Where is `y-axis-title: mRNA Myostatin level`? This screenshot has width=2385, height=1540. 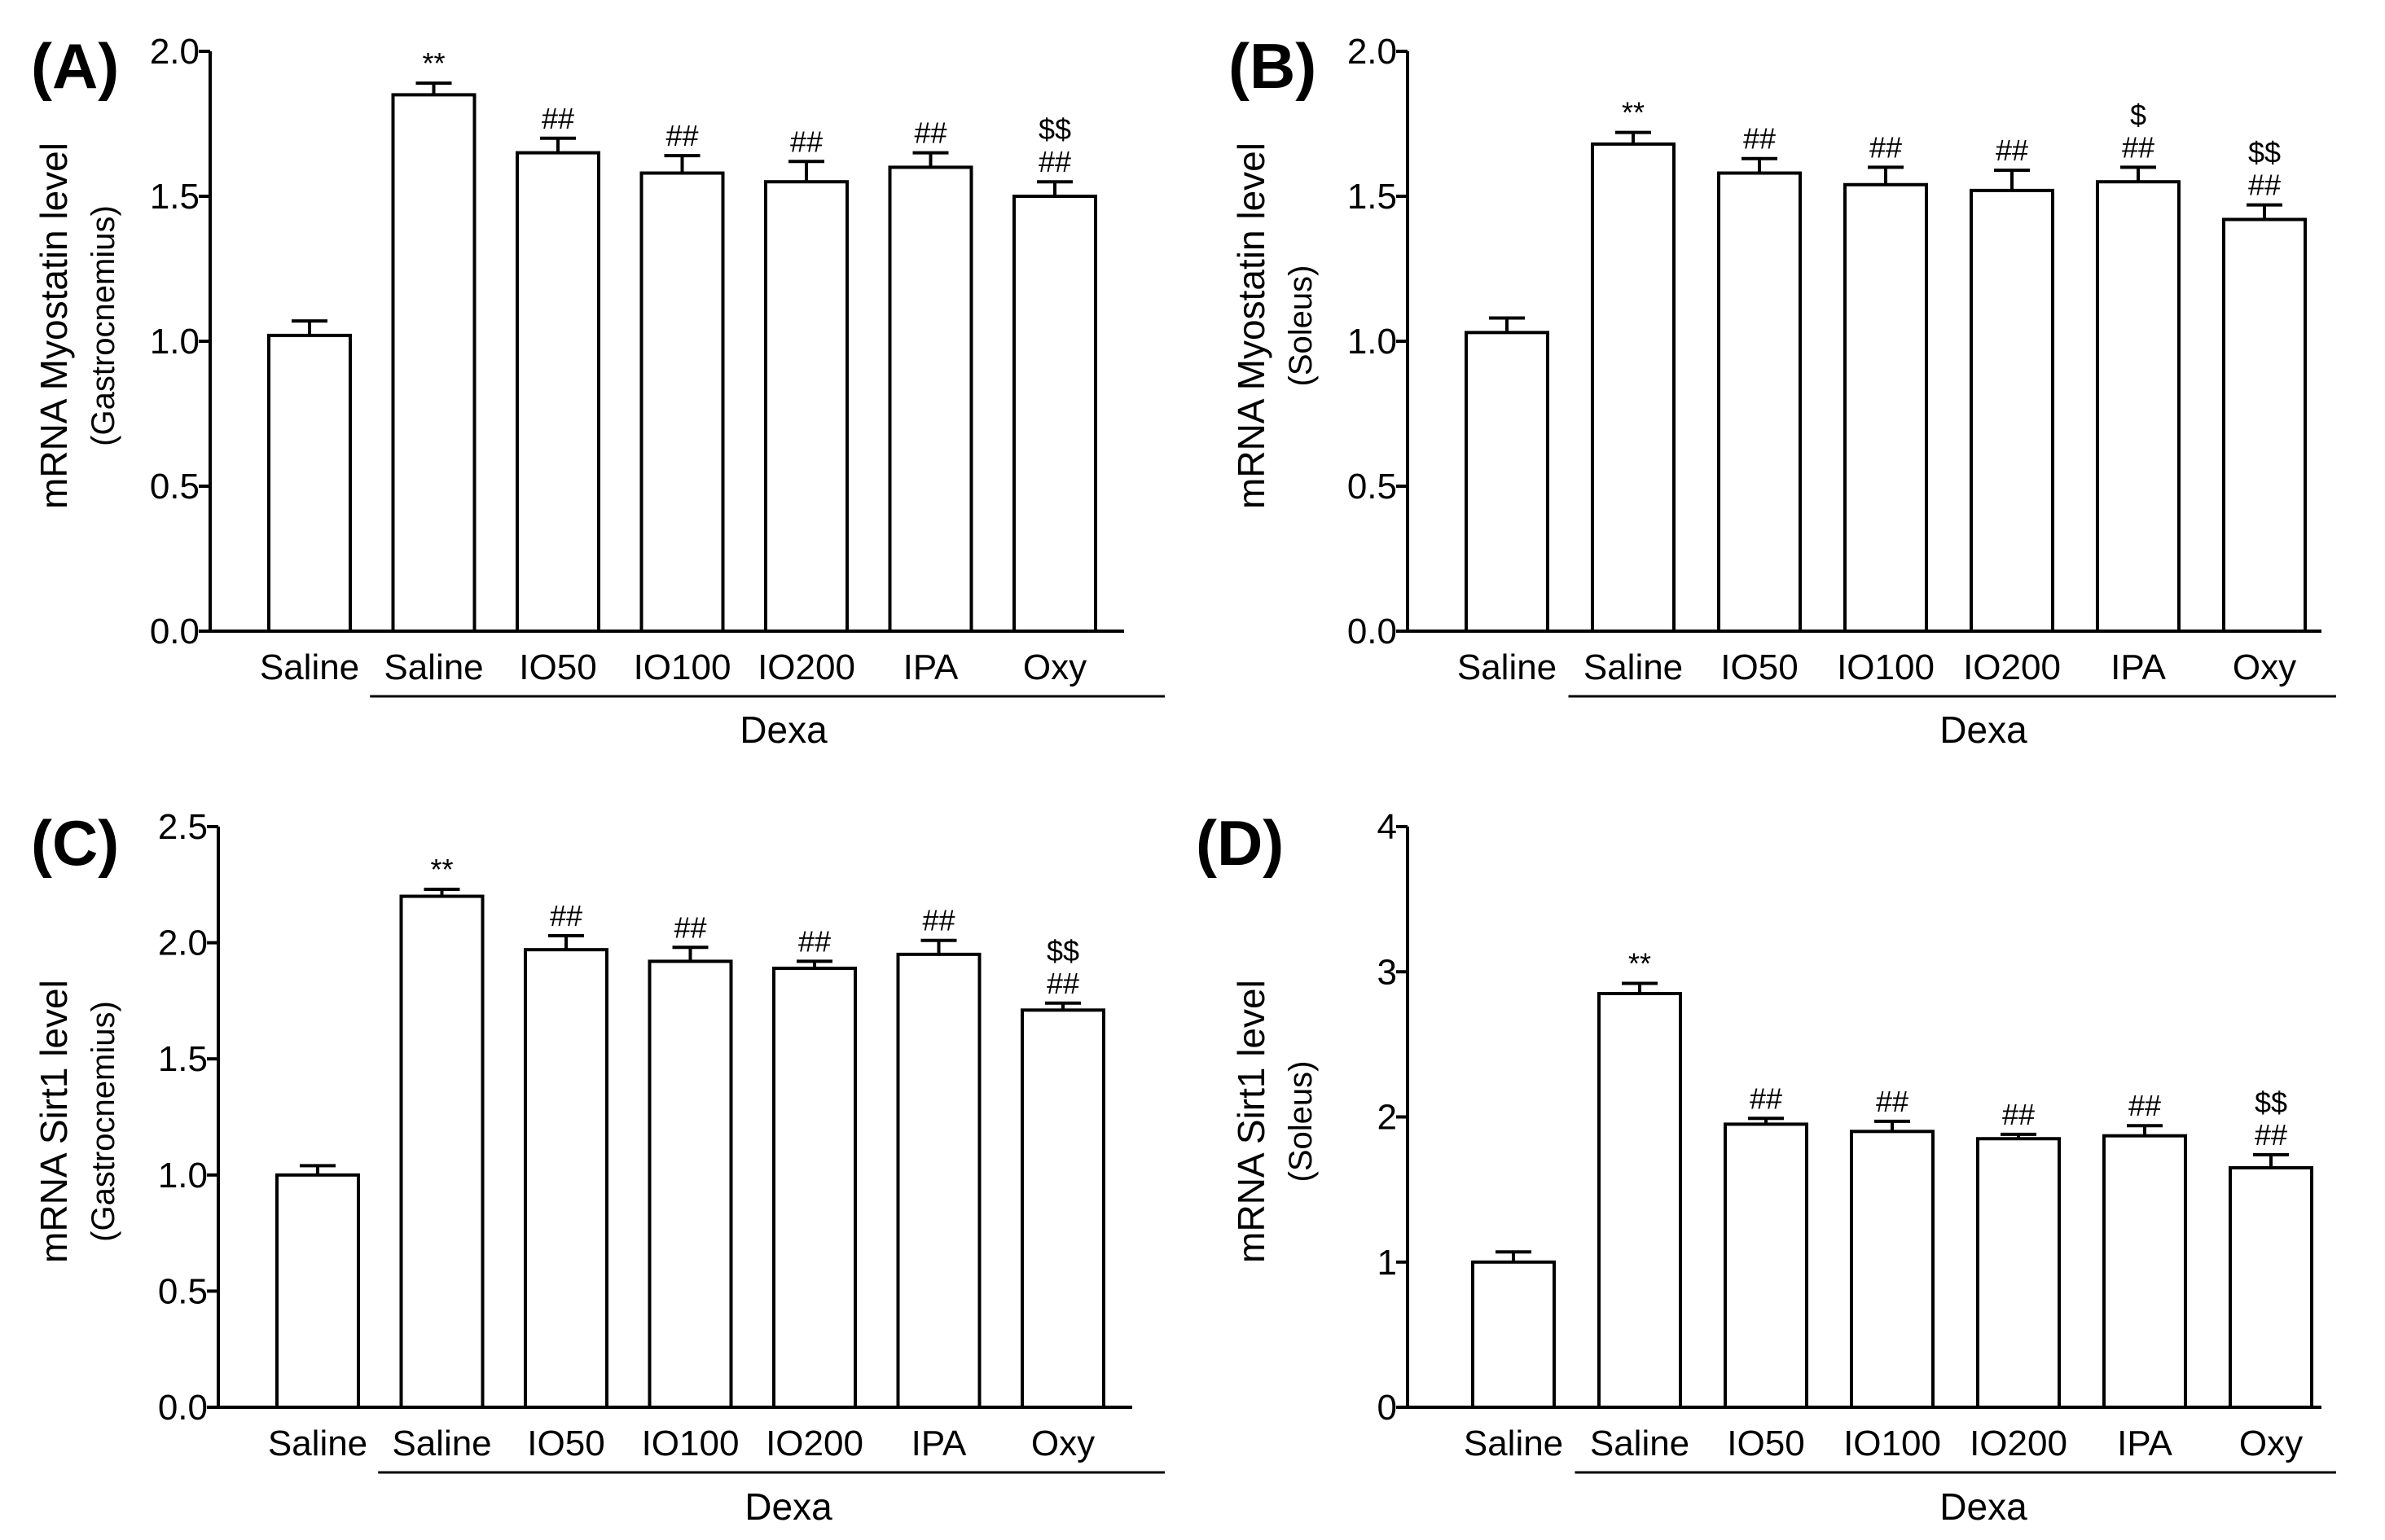
y-axis-title: mRNA Myostatin level is located at coordinates (1251, 326).